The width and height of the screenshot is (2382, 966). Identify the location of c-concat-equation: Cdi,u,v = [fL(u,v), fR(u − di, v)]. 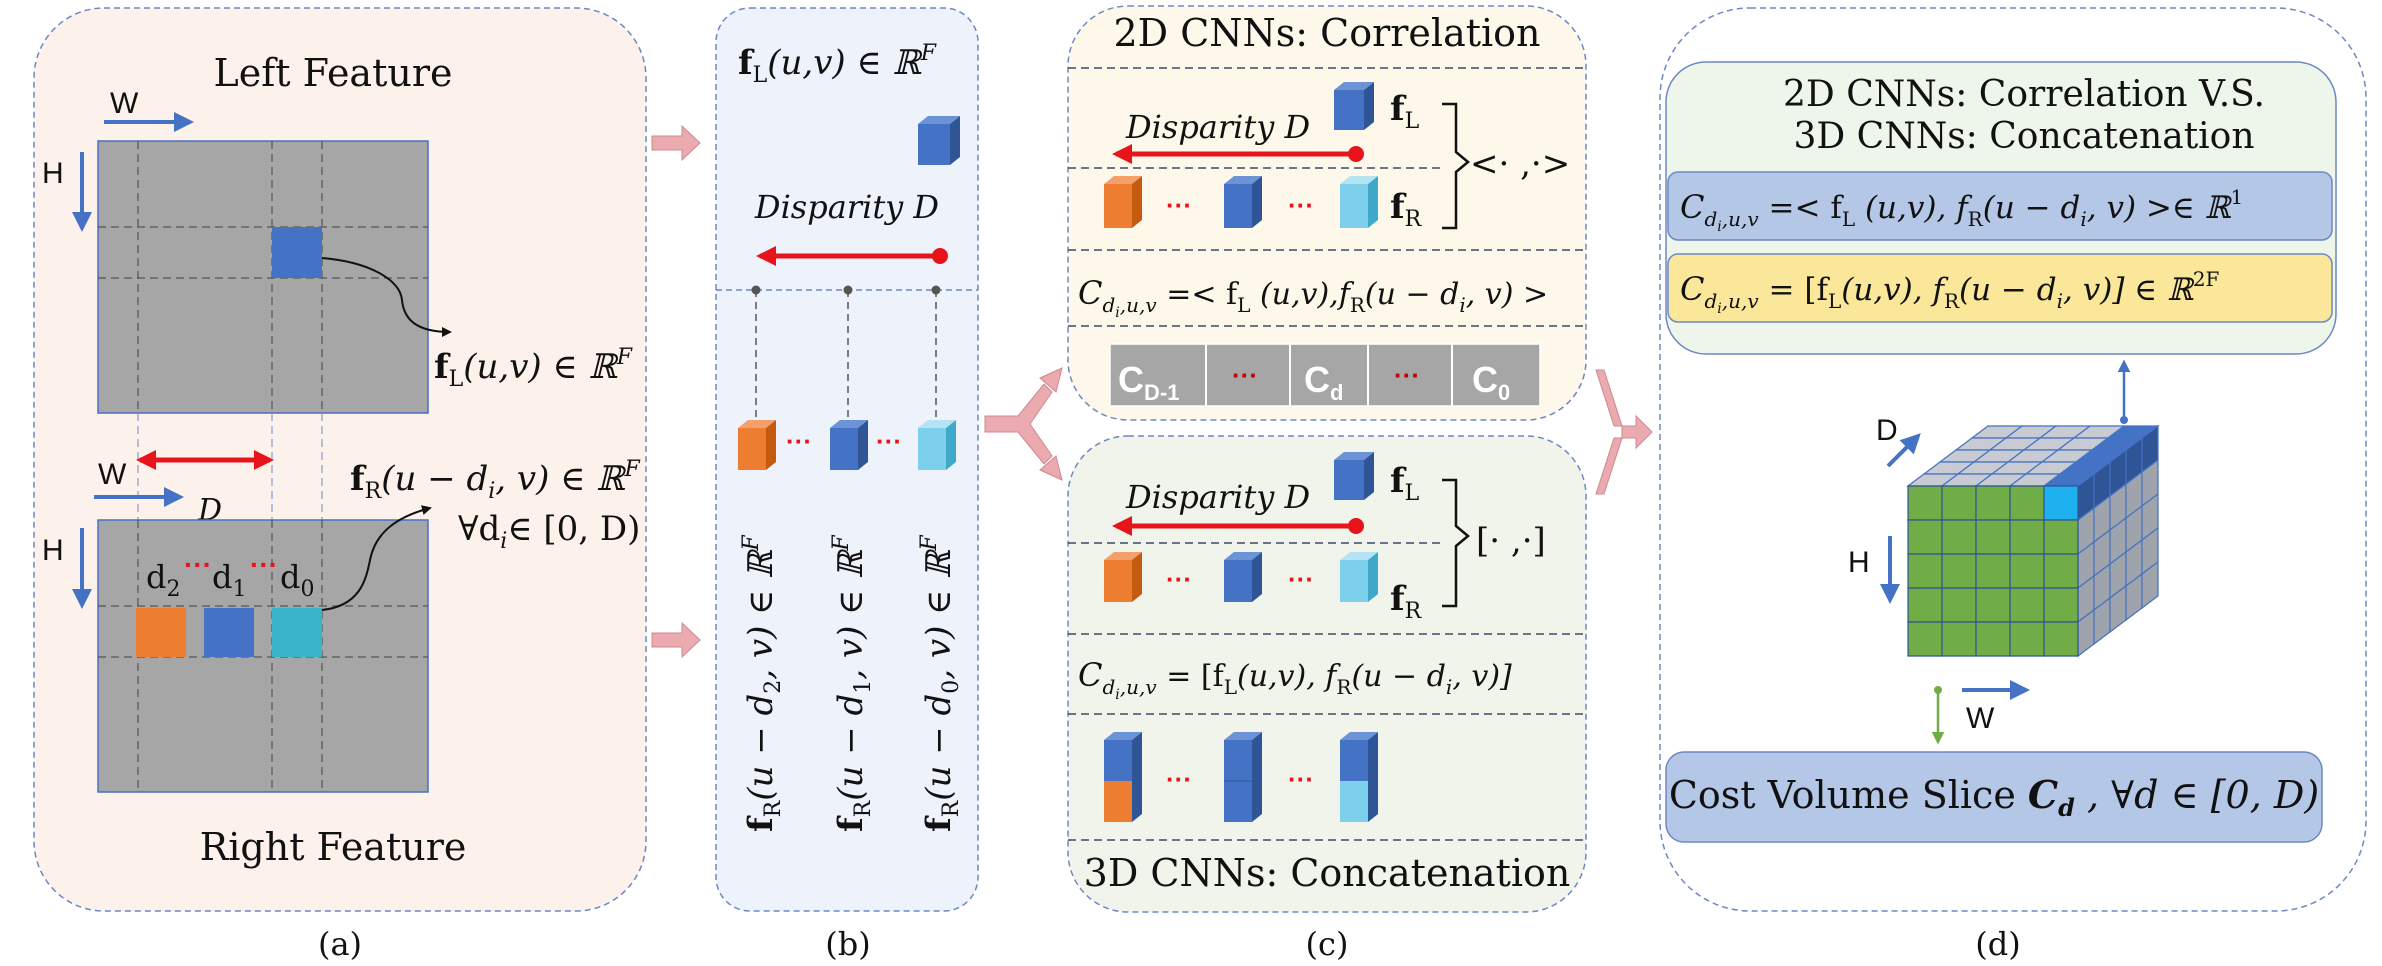
(1295, 679).